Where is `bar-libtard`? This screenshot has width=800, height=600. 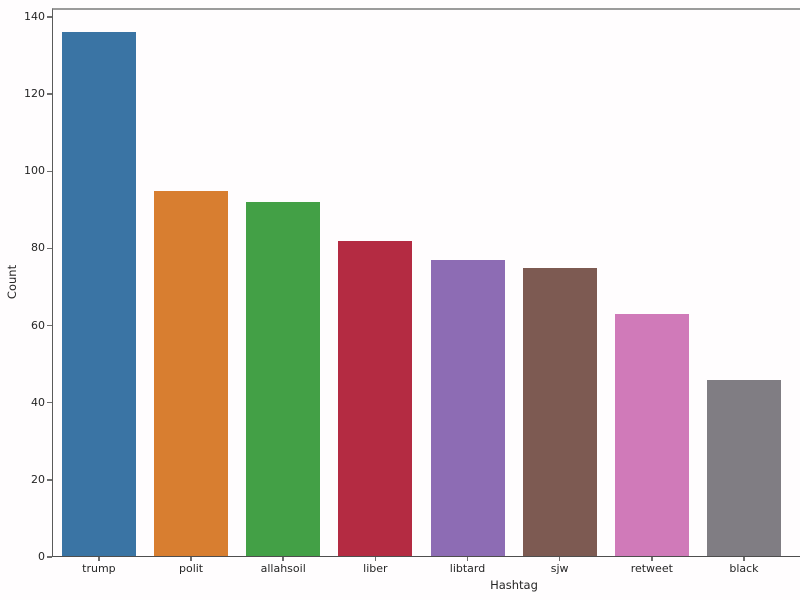 bar-libtard is located at coordinates (467, 408).